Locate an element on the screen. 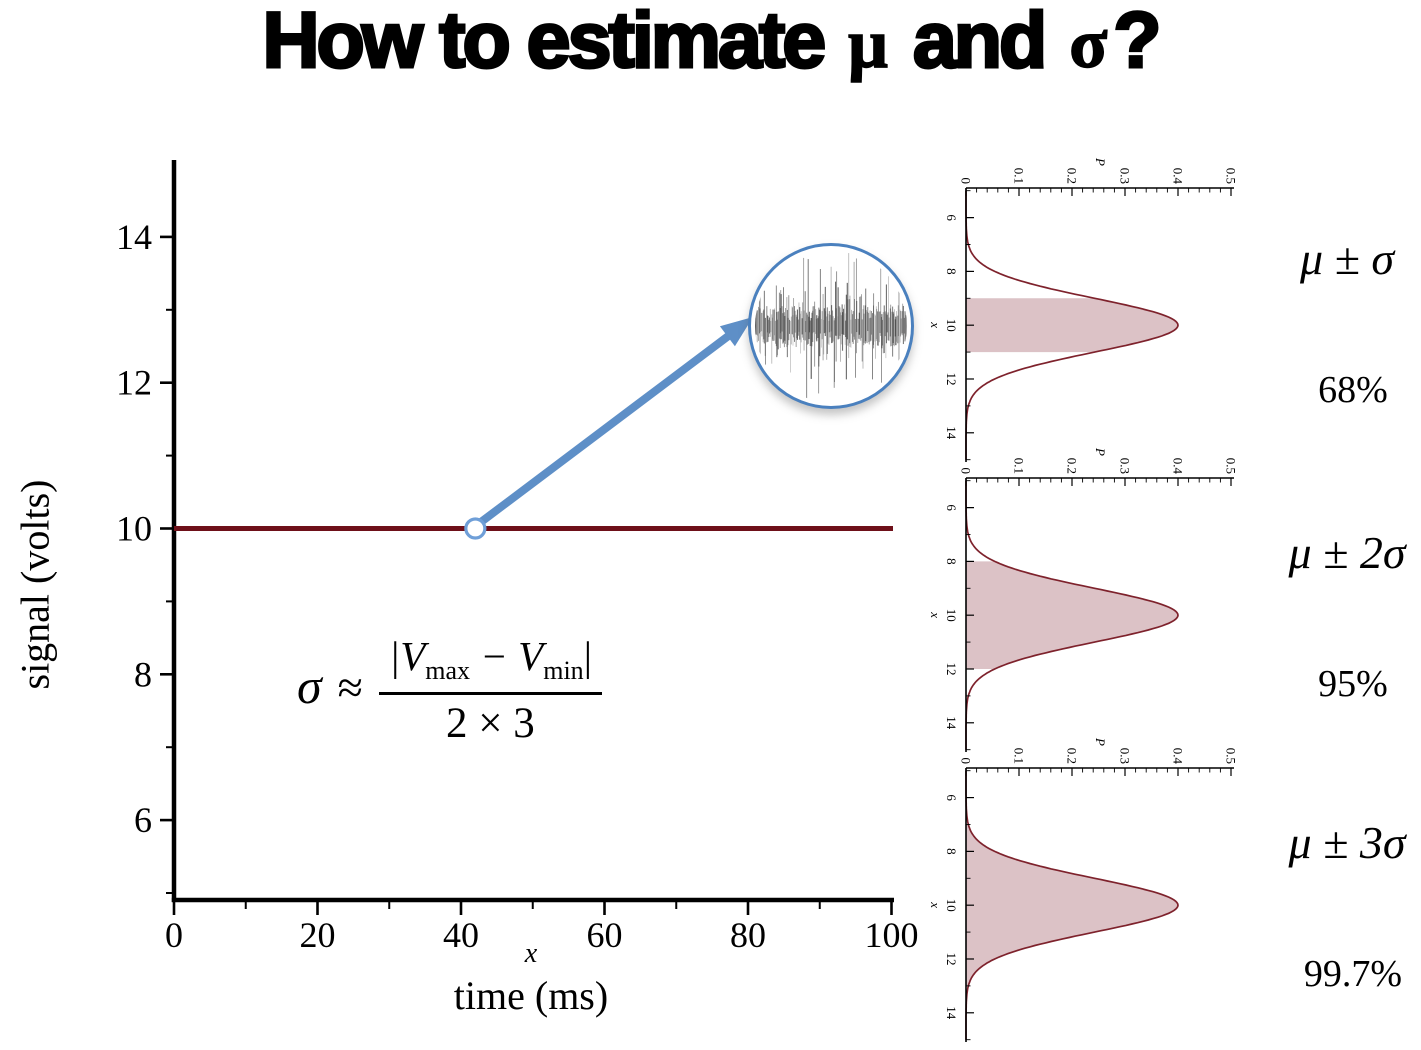 This screenshot has height=1050, width=1421. x-tick-label: 100 is located at coordinates (892, 935).